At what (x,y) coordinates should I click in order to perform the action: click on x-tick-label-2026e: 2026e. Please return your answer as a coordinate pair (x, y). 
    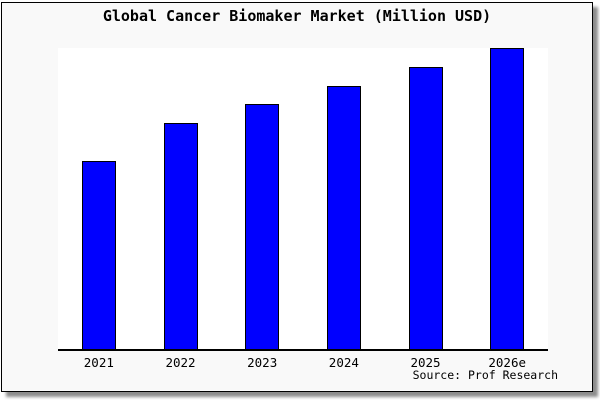
    Looking at the image, I should click on (507, 362).